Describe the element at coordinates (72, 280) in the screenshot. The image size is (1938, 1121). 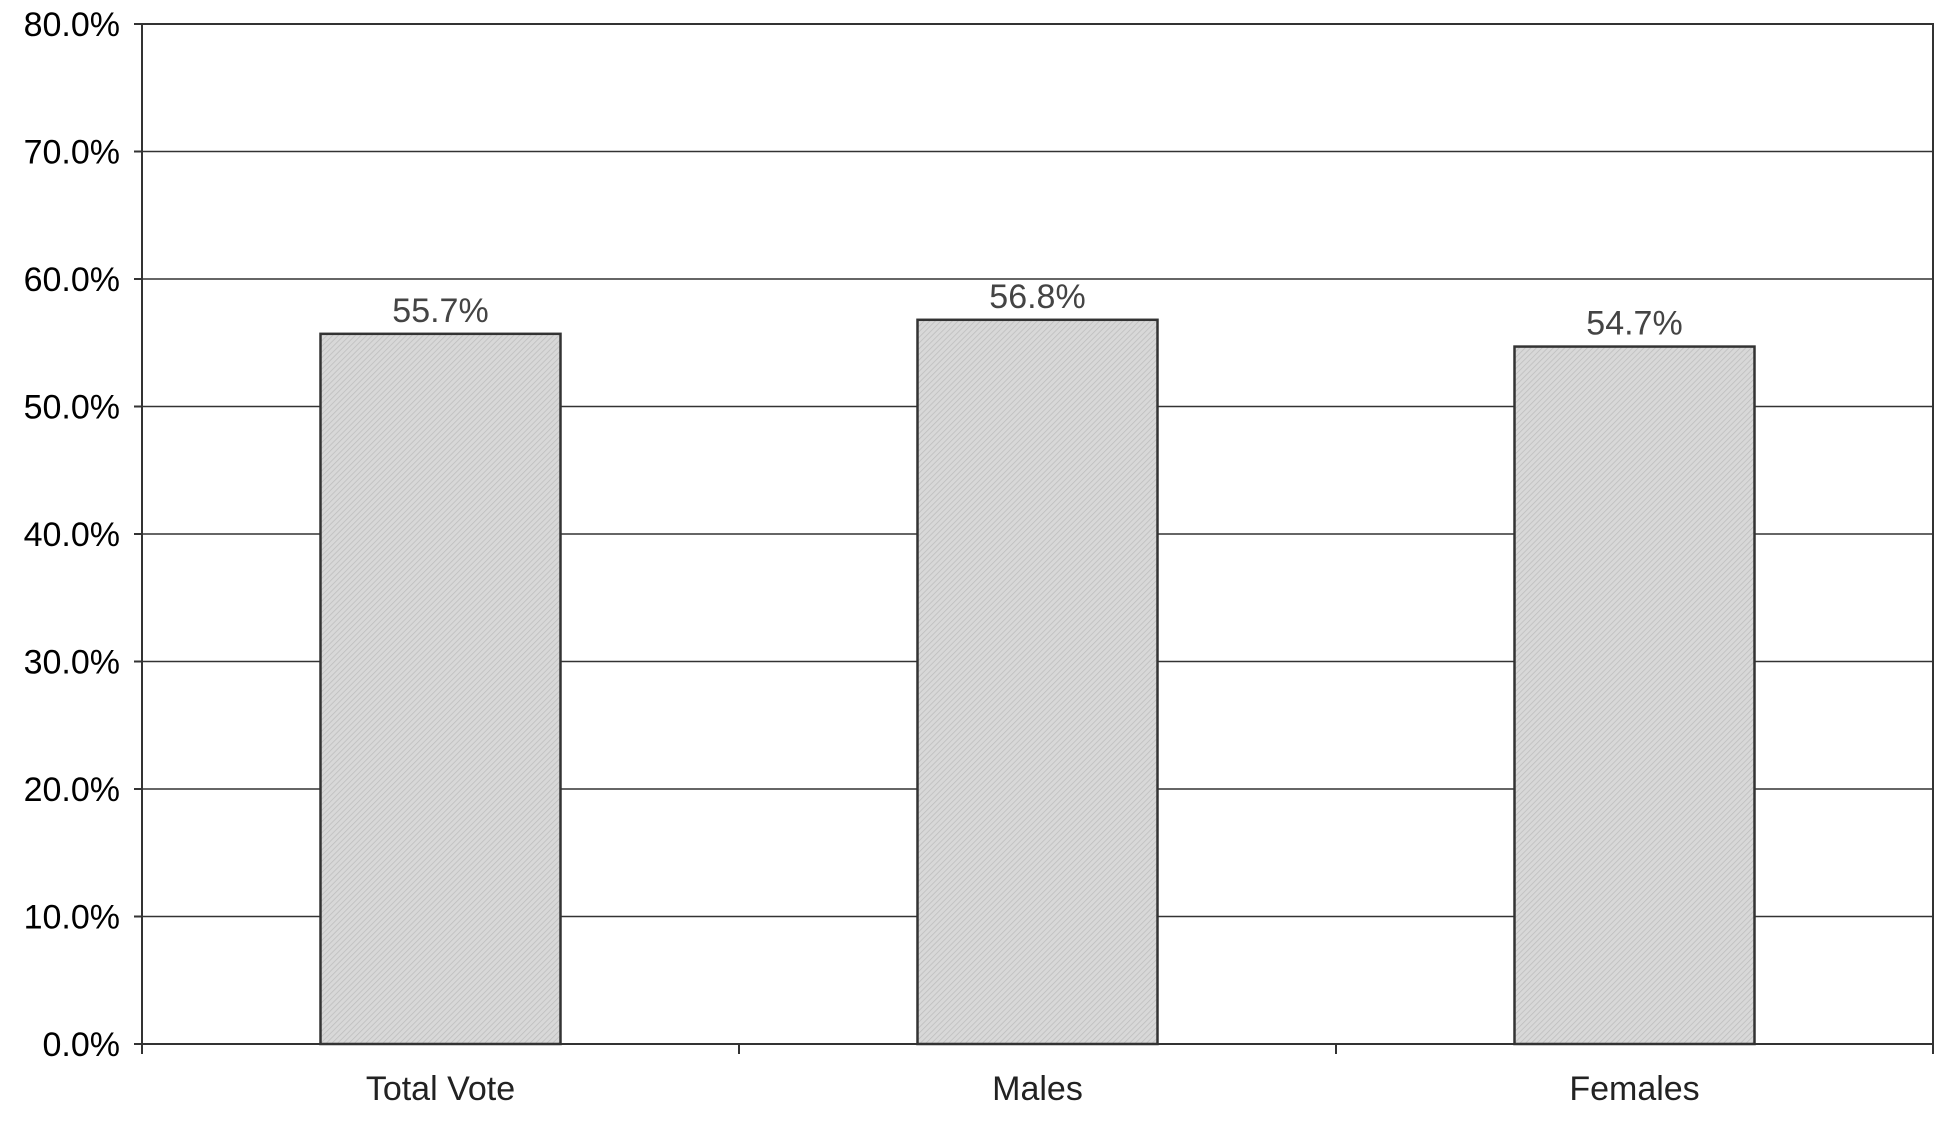
I see `y-tick-label: 60.0%` at that location.